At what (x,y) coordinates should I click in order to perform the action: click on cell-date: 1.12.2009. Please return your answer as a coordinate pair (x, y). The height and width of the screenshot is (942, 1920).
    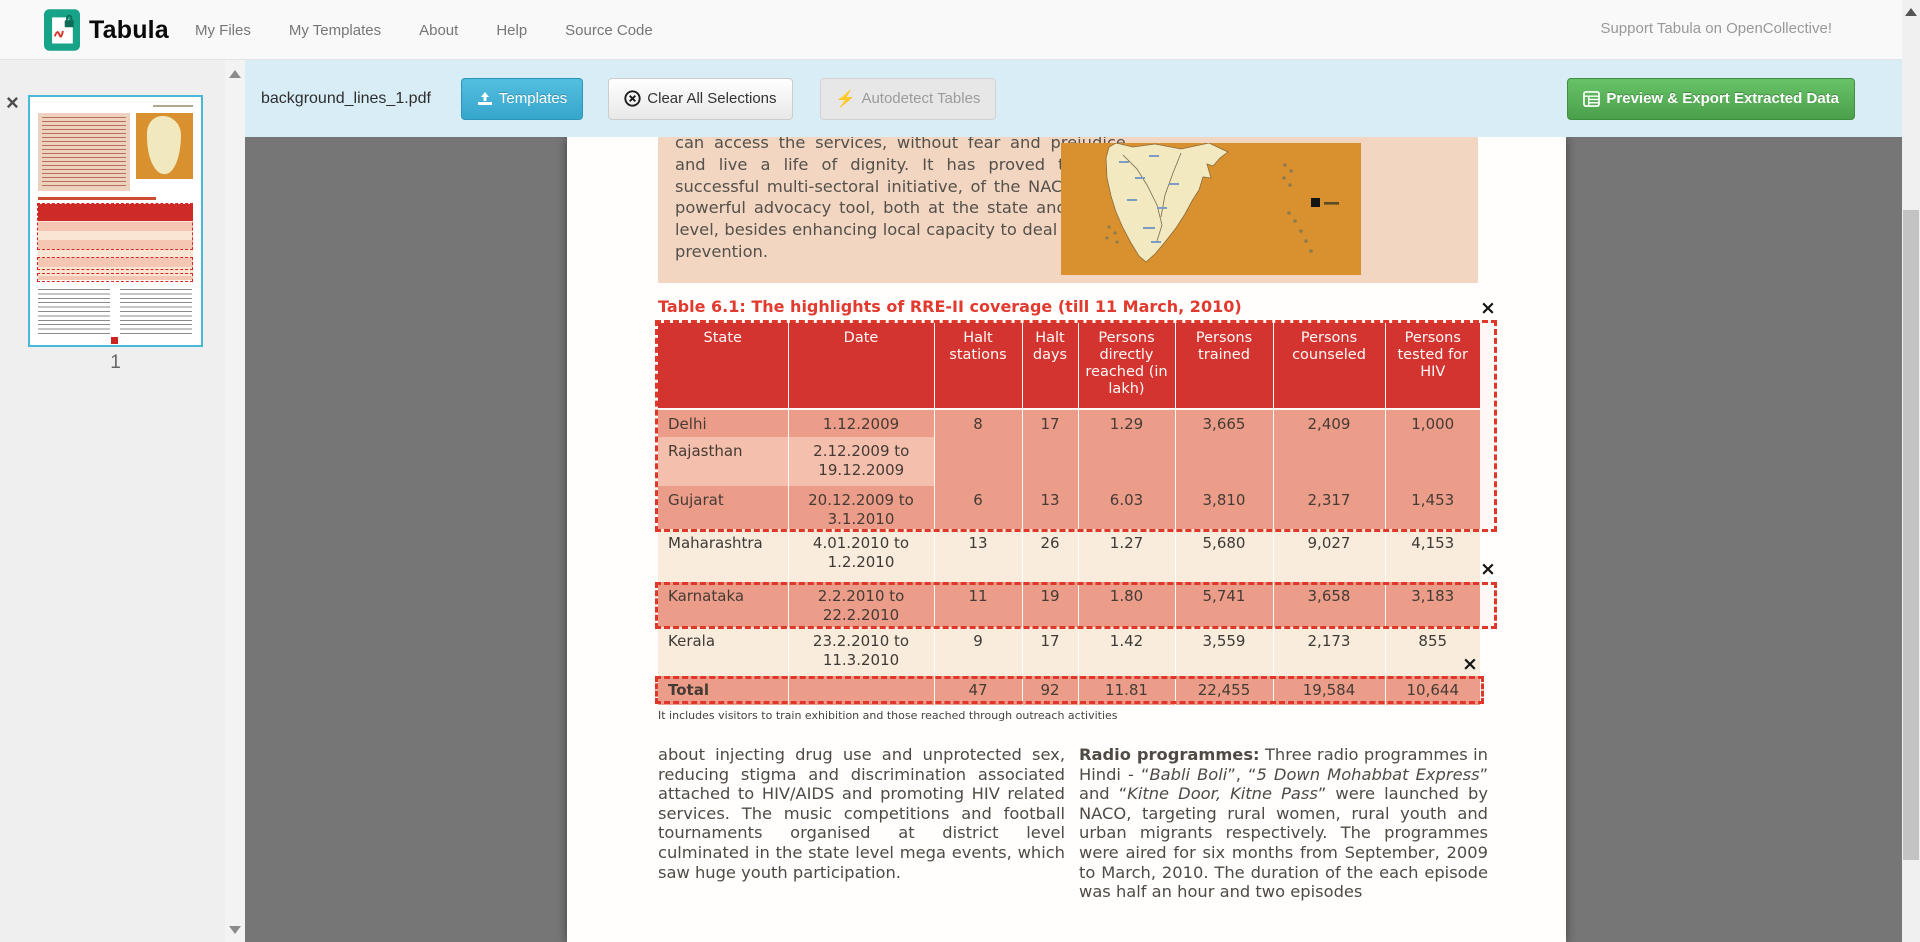
    Looking at the image, I should click on (861, 423).